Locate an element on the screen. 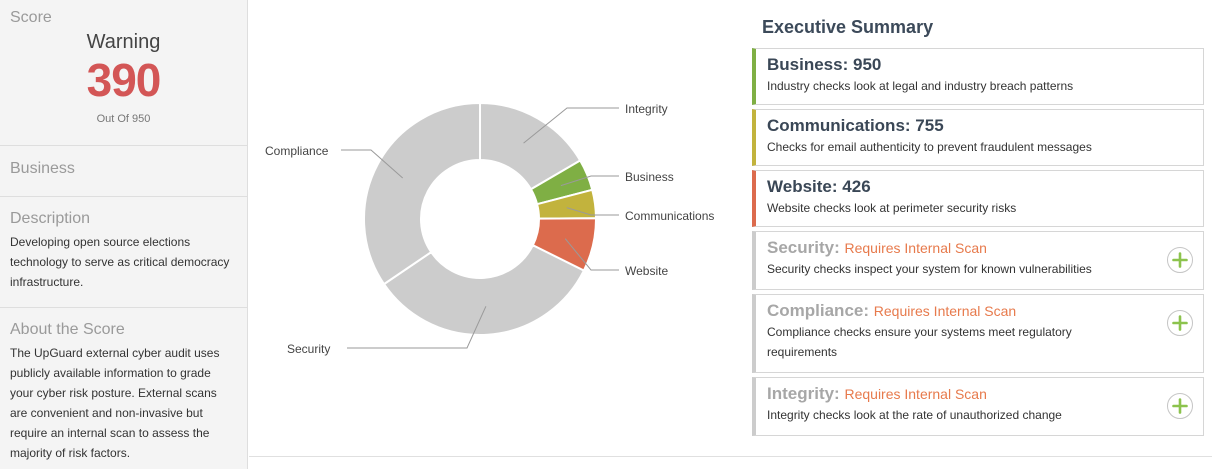 The height and width of the screenshot is (469, 1212). bottom-divider is located at coordinates (730, 456).